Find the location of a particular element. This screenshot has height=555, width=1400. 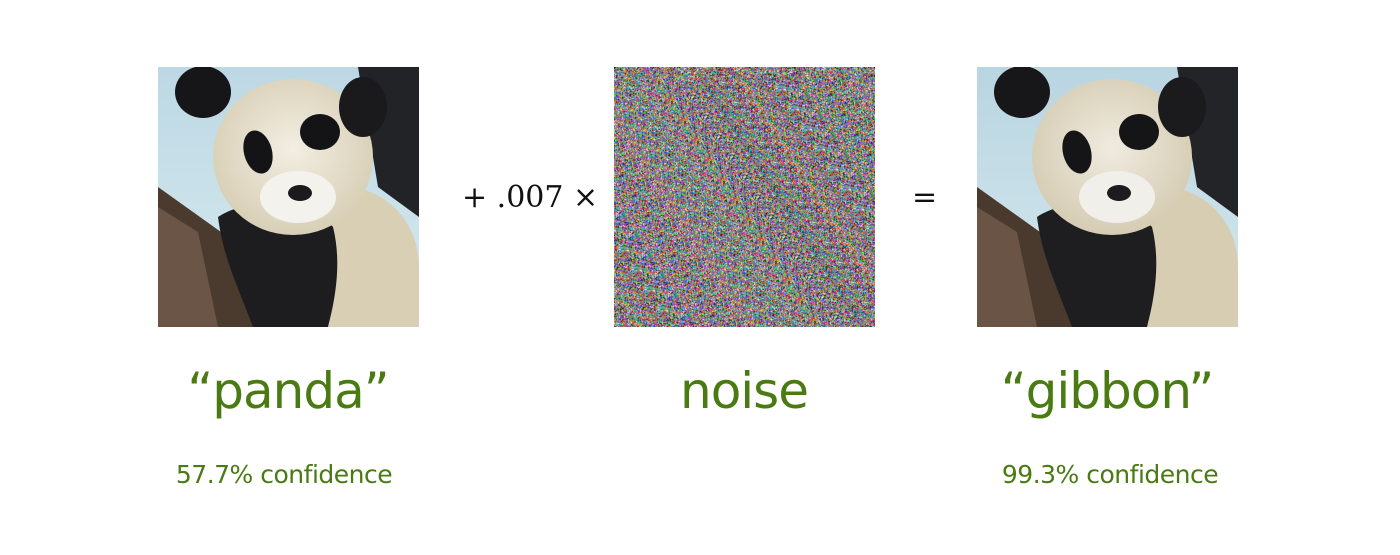

panda-photo-perturbed is located at coordinates (1107, 197).